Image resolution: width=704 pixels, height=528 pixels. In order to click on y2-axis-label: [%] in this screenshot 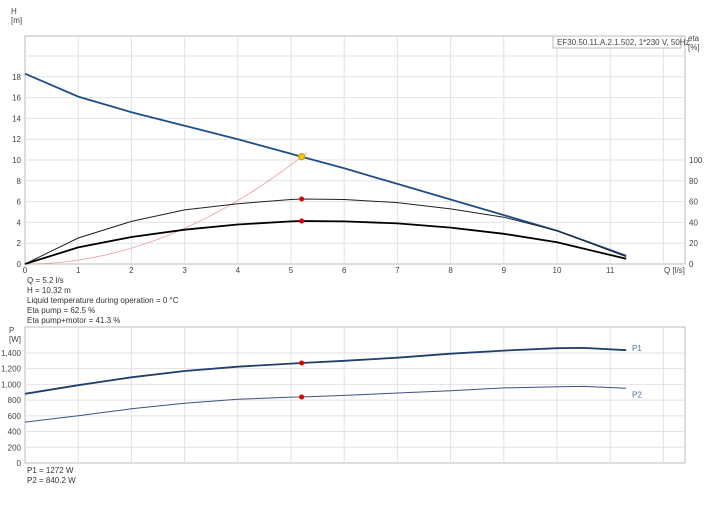, I will do `click(694, 47)`.